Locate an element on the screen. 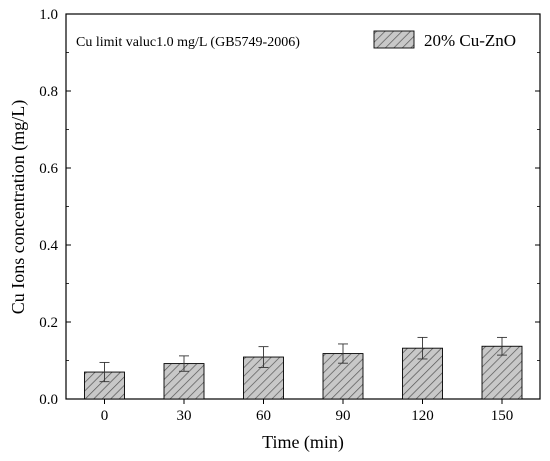 This screenshot has width=550, height=461. y-axis-title: Cu Ions concentration (mg/L) is located at coordinates (18, 207).